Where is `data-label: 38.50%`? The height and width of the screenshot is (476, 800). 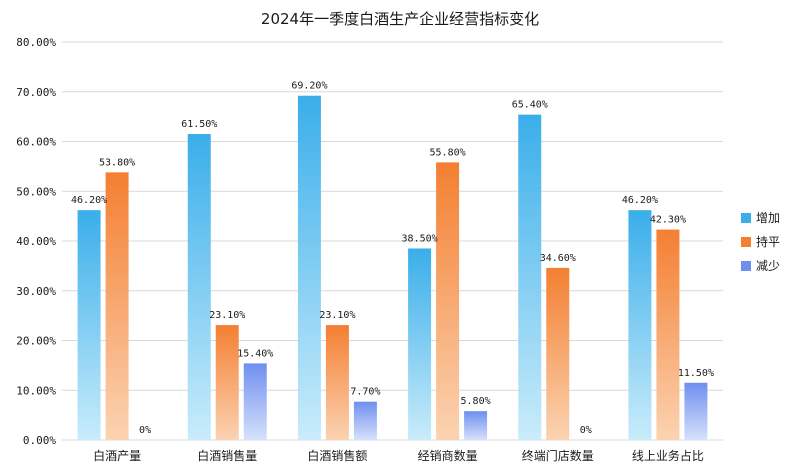 data-label: 38.50% is located at coordinates (420, 238).